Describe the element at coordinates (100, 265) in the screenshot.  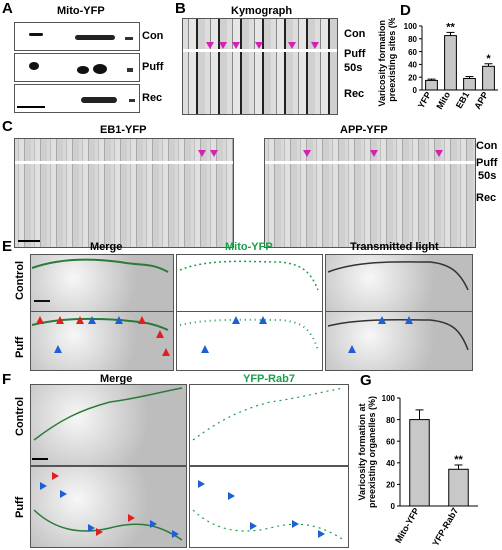
I see `e-trace-merge-control` at that location.